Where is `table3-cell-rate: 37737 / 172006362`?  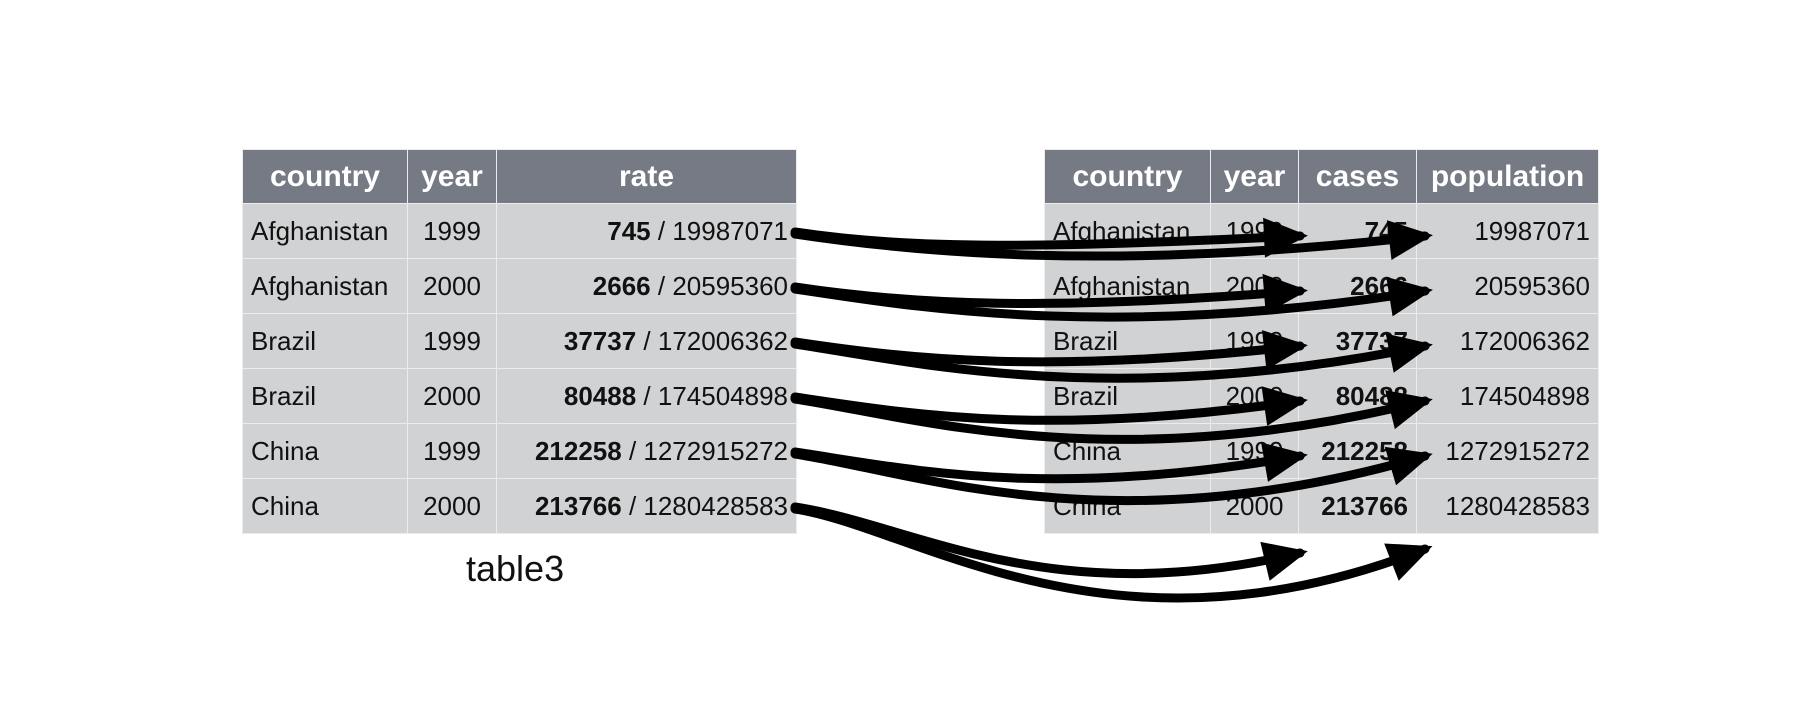 table3-cell-rate: 37737 / 172006362 is located at coordinates (646, 341).